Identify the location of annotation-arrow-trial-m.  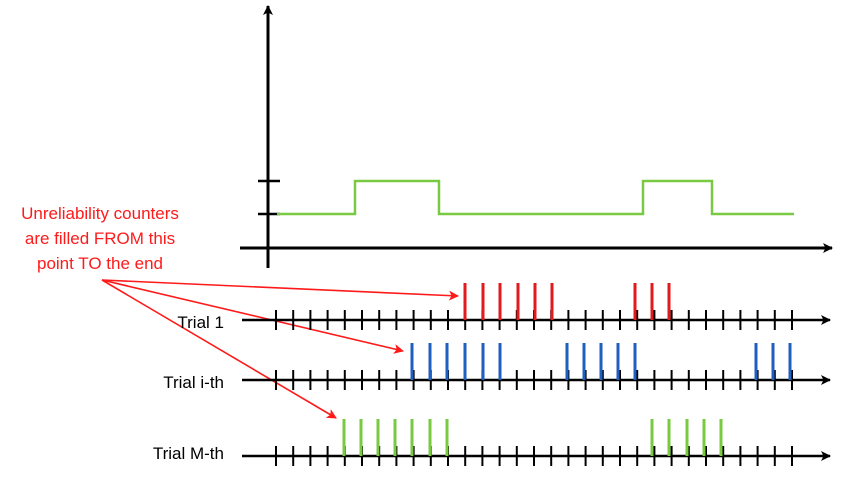
(219, 349).